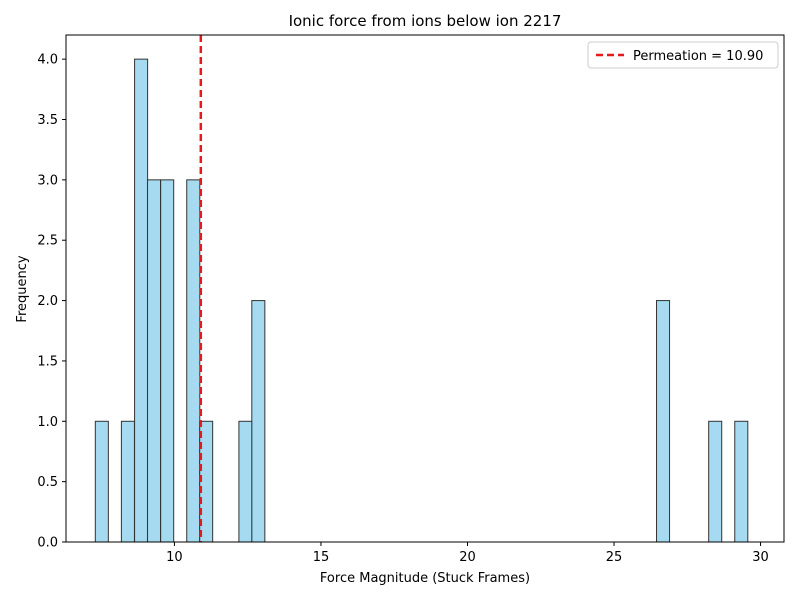 The width and height of the screenshot is (800, 600). I want to click on y-tick-label-4: 2.0, so click(47, 301).